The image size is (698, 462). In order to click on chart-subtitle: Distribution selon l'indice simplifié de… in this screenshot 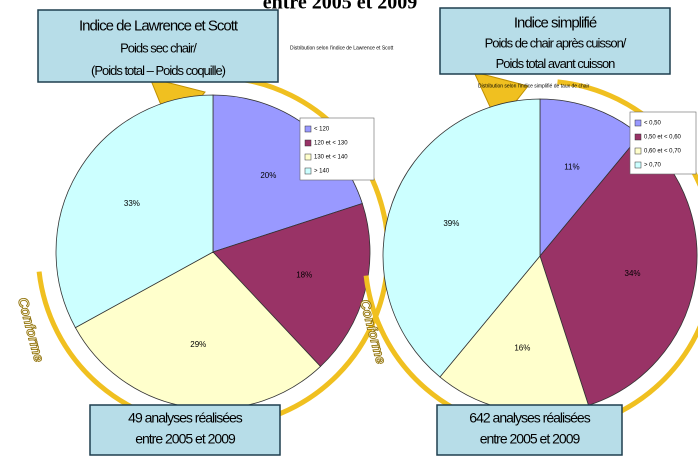, I will do `click(534, 86)`.